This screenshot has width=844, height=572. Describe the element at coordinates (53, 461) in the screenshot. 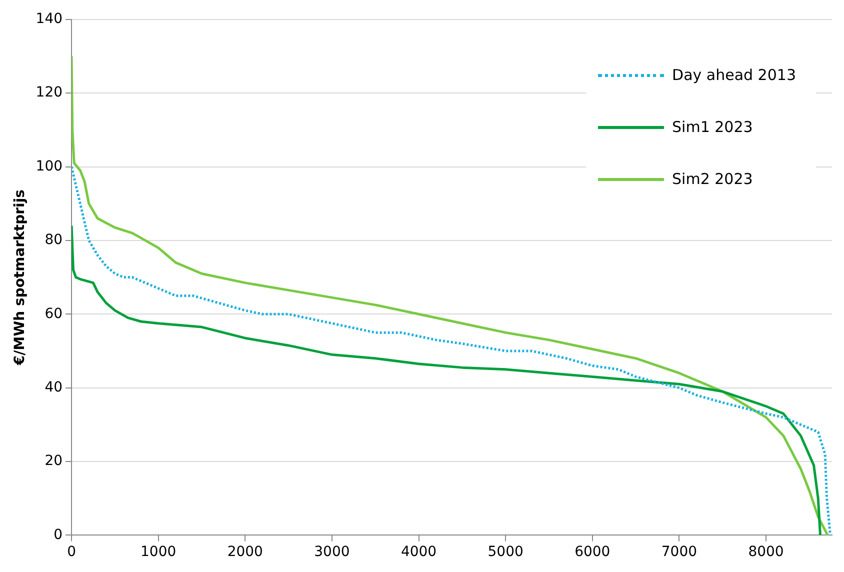

I see `y-tick-label: 20` at that location.